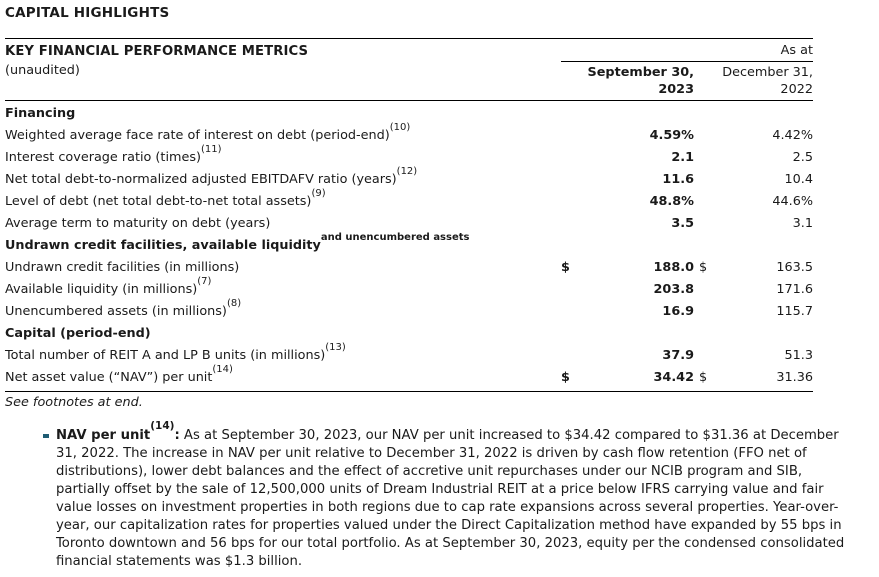 This screenshot has width=879, height=577. What do you see at coordinates (78, 333) in the screenshot?
I see `row-label: Capital (period-end)` at bounding box center [78, 333].